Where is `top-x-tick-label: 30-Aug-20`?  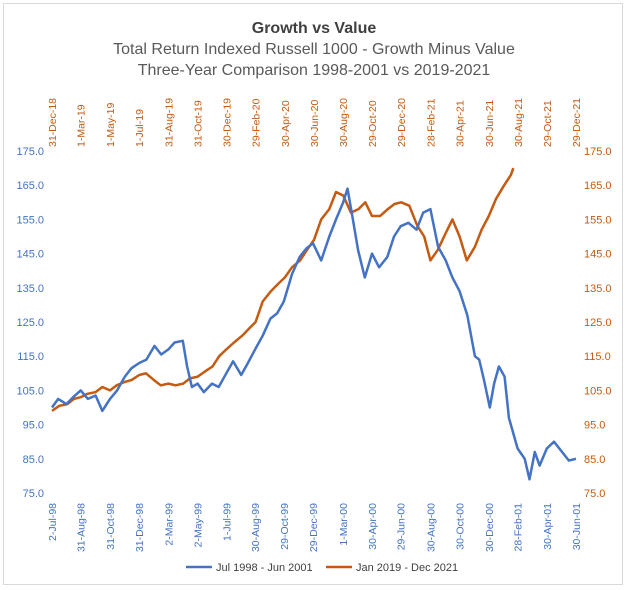
top-x-tick-label: 30-Aug-20 is located at coordinates (344, 122).